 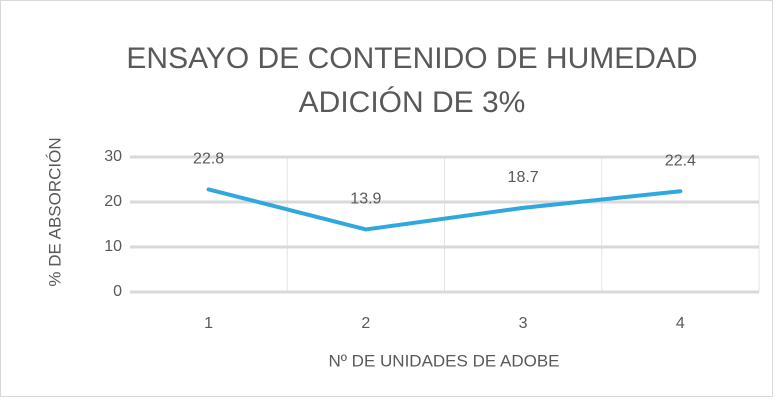 What do you see at coordinates (117, 291) in the screenshot?
I see `y-tick-label: 0` at bounding box center [117, 291].